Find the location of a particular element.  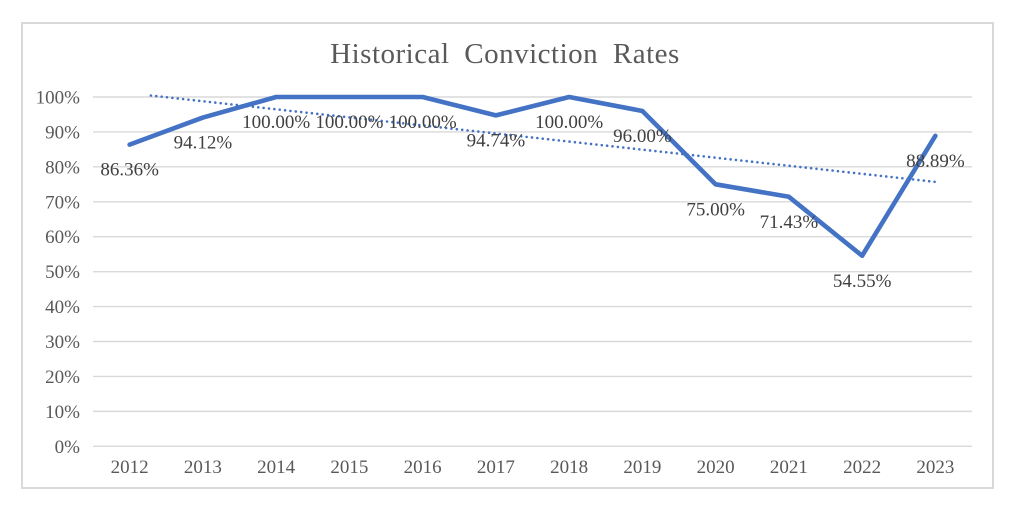

x-axis-tick-label: 2015 is located at coordinates (349, 467).